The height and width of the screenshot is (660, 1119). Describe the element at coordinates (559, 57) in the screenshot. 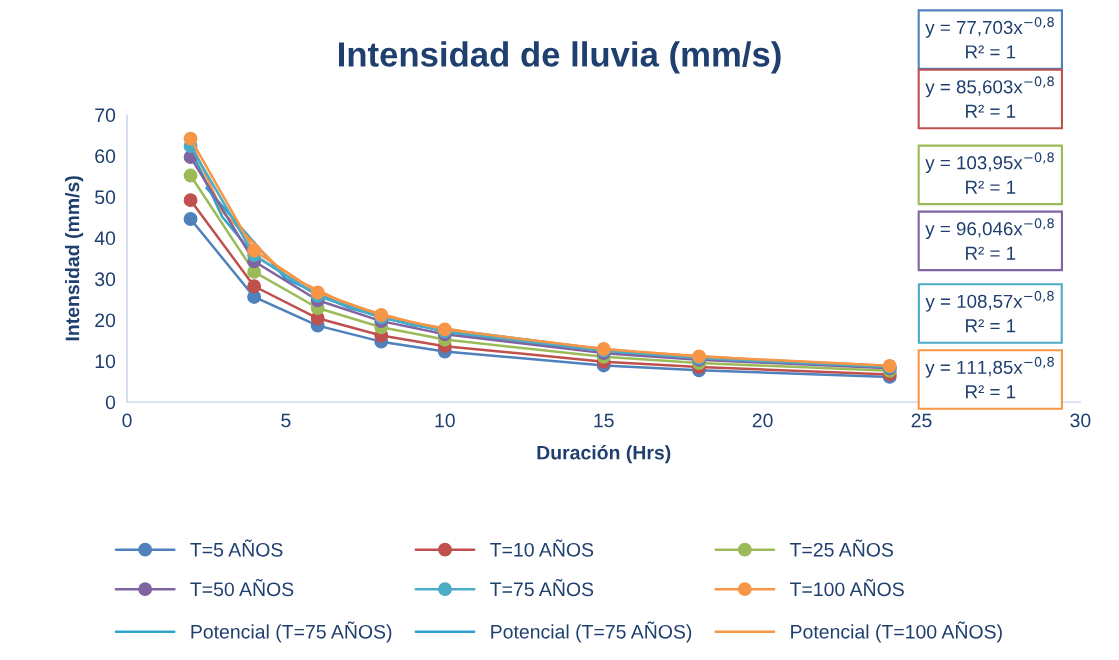

I see `chart-title: Intensidad de lluvia (mm/s)` at that location.